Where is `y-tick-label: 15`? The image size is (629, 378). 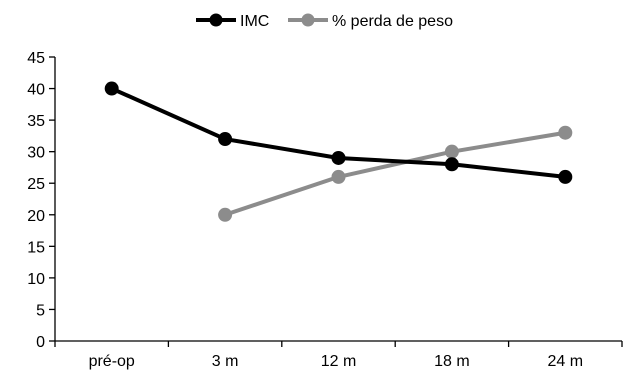 y-tick-label: 15 is located at coordinates (36, 247).